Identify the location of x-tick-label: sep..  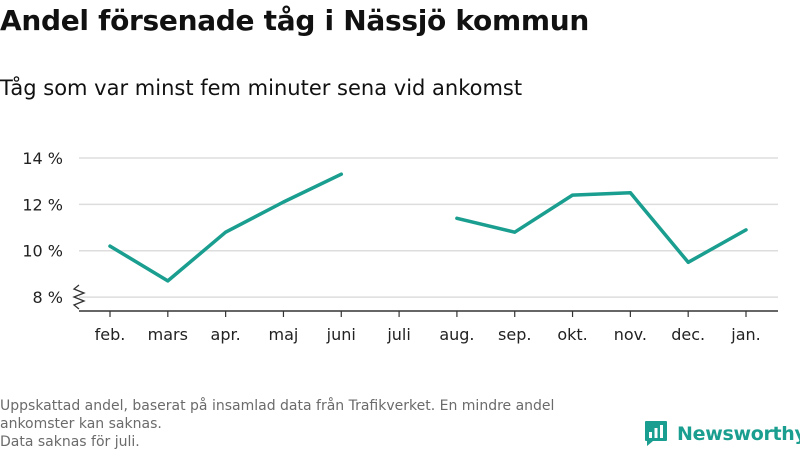
(514, 334).